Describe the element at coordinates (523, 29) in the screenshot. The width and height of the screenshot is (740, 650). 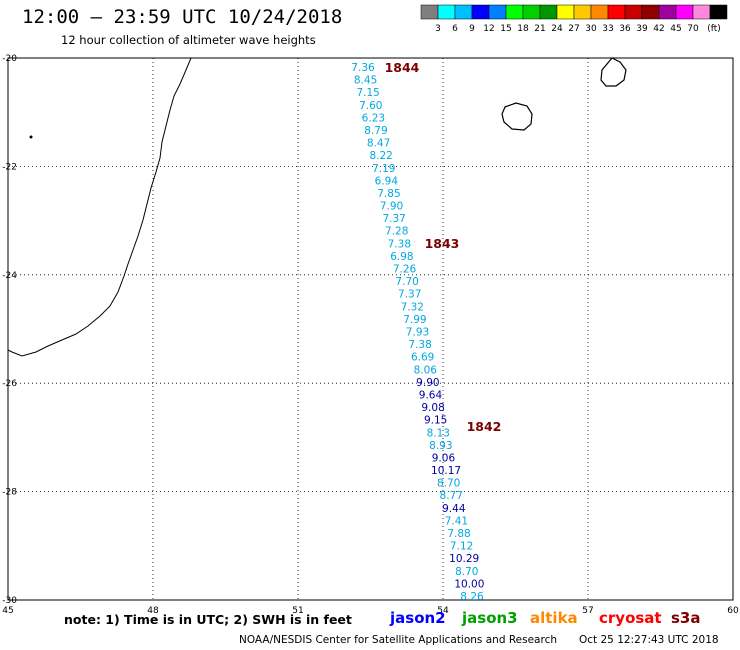
I see `legend-label: 18` at that location.